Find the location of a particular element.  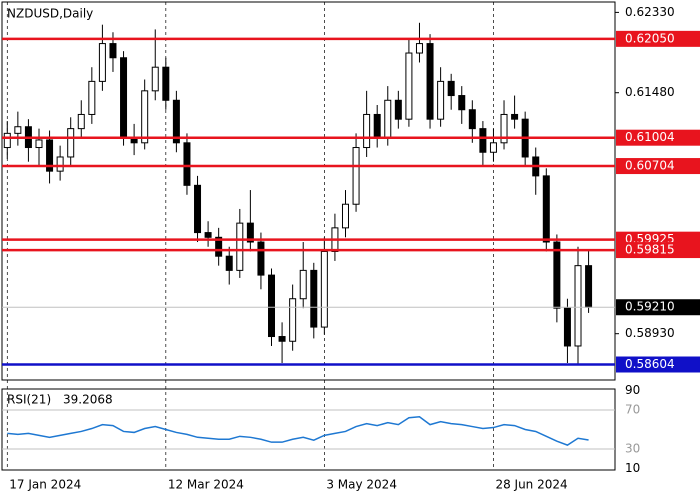

x-tick-label: 28 Jun 2024 is located at coordinates (531, 485).